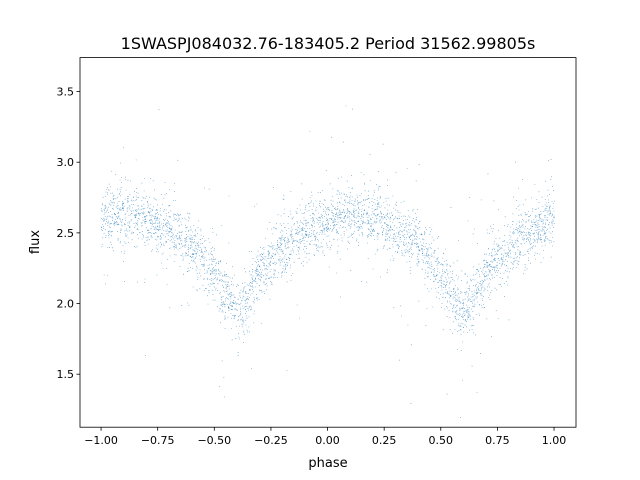 The width and height of the screenshot is (640, 480). What do you see at coordinates (271, 440) in the screenshot?
I see `x-tick-label: −0.25` at bounding box center [271, 440].